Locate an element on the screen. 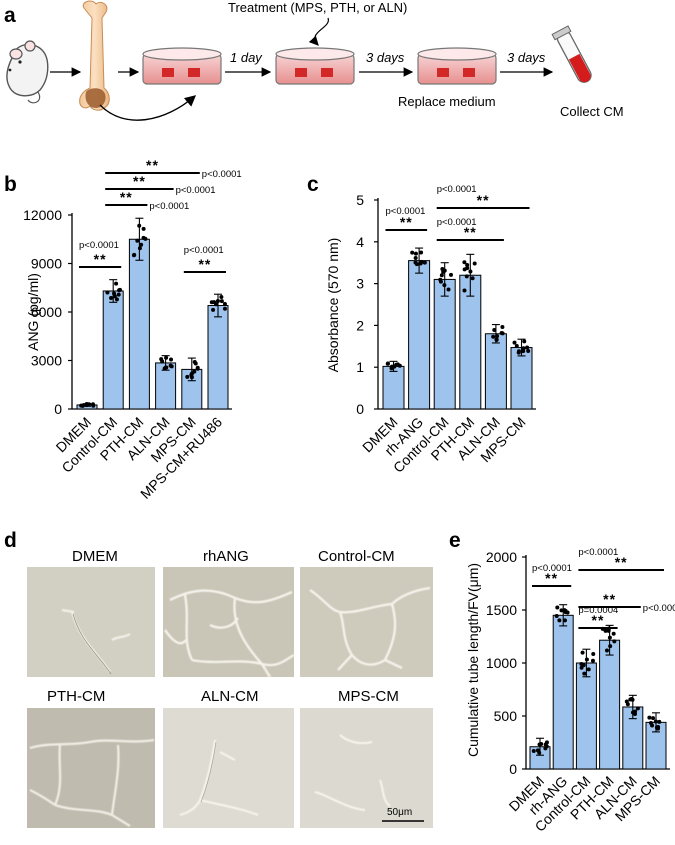 The width and height of the screenshot is (675, 845). mouse-icon is located at coordinates (27, 72).